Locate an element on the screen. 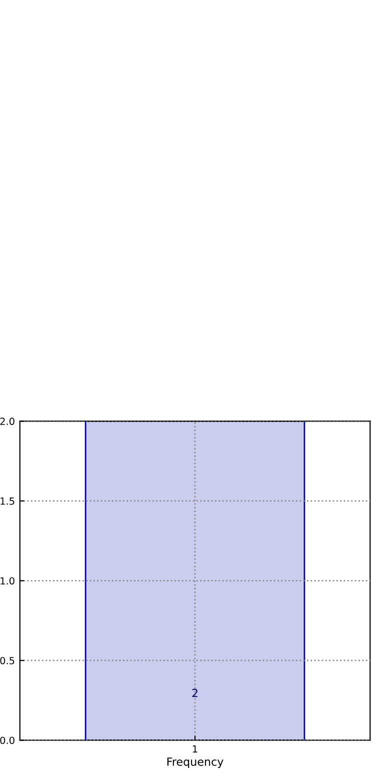 This screenshot has width=390, height=780. y-tick-label: 0.5 is located at coordinates (7, 660).